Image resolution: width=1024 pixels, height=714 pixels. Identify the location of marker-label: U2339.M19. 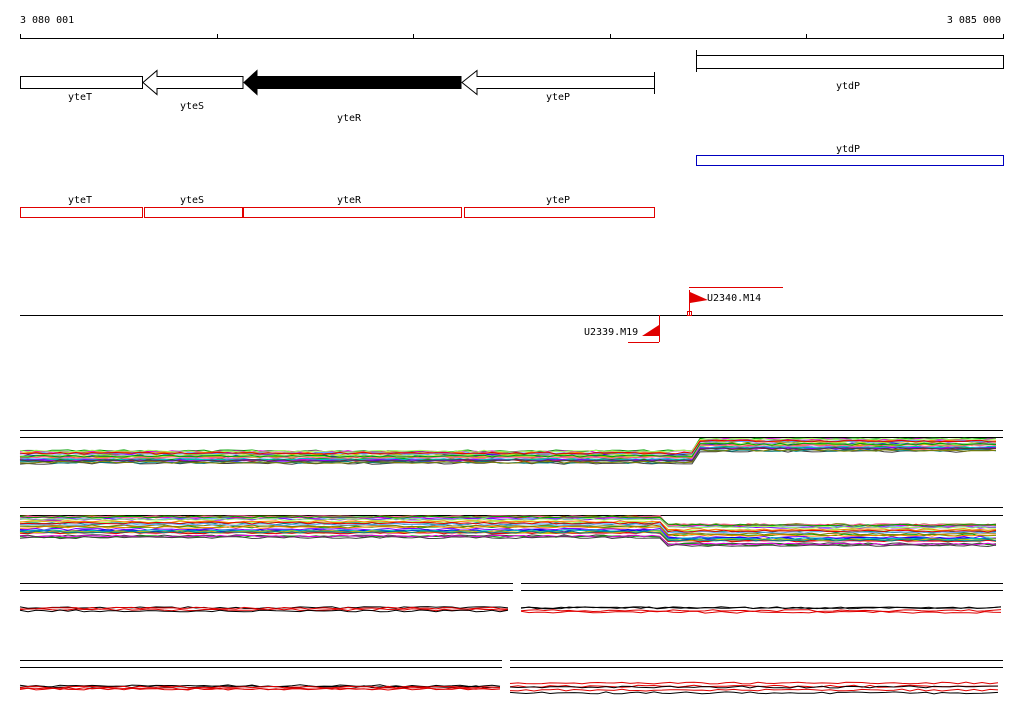
(611, 332).